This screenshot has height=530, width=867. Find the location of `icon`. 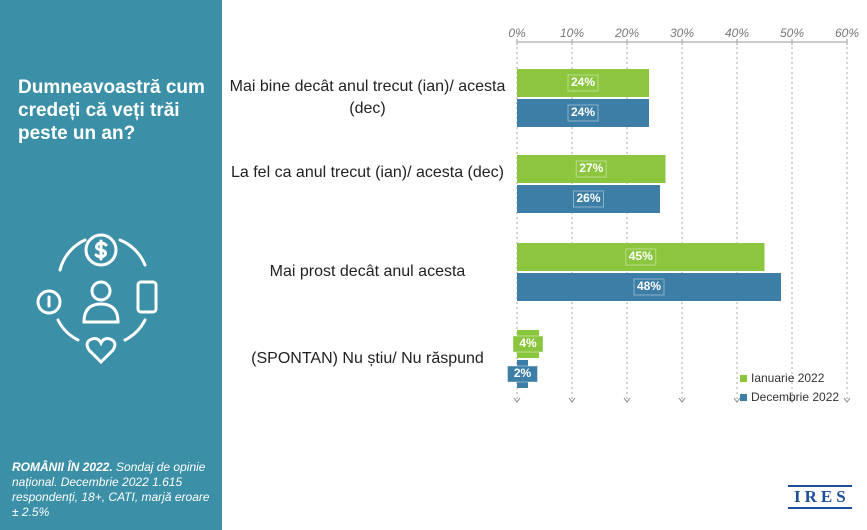

icon is located at coordinates (97, 299).